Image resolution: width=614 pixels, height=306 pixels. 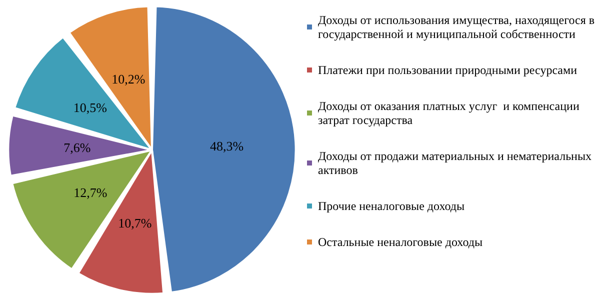 What do you see at coordinates (391, 206) in the screenshot?
I see `legend-label: Прочие неналоговые доходы` at bounding box center [391, 206].